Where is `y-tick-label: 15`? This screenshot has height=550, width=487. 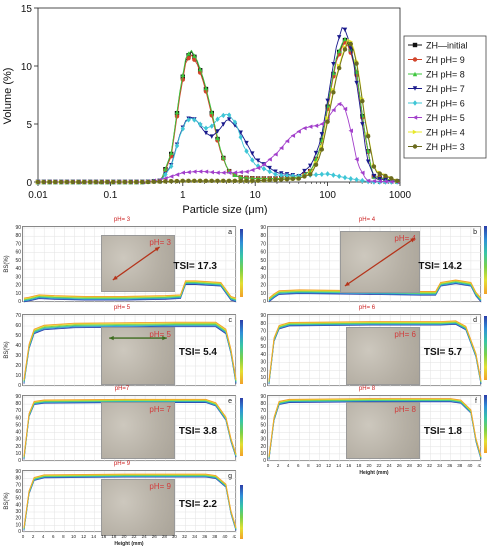
y-tick-label: 15 is located at coordinates (27, 9).